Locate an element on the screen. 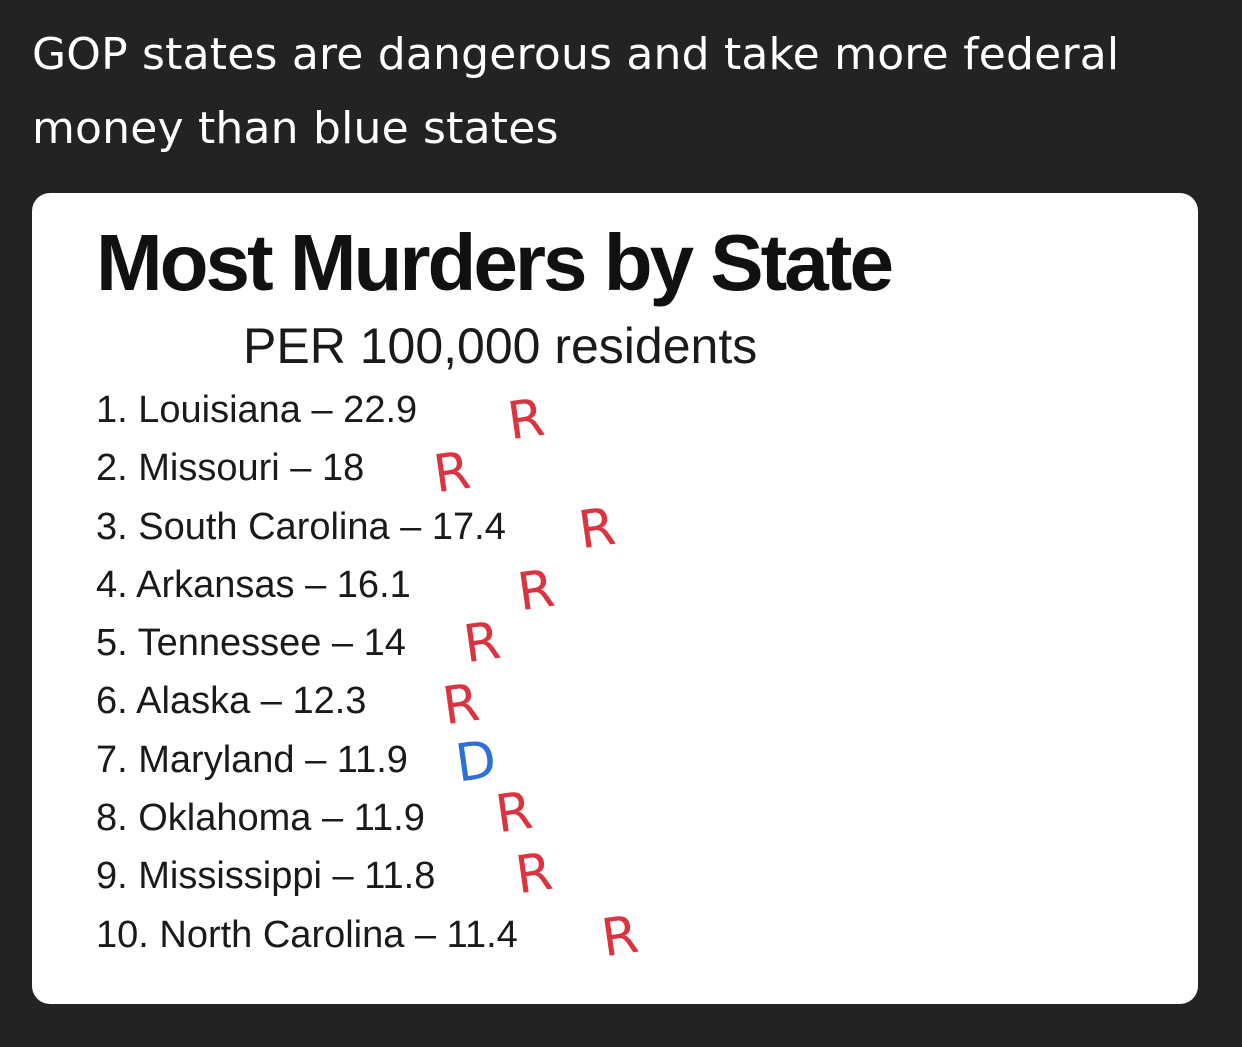 Image resolution: width=1242 pixels, height=1047 pixels. ranking-item-10: 10. North Carolina – 11.4 is located at coordinates (307, 934).